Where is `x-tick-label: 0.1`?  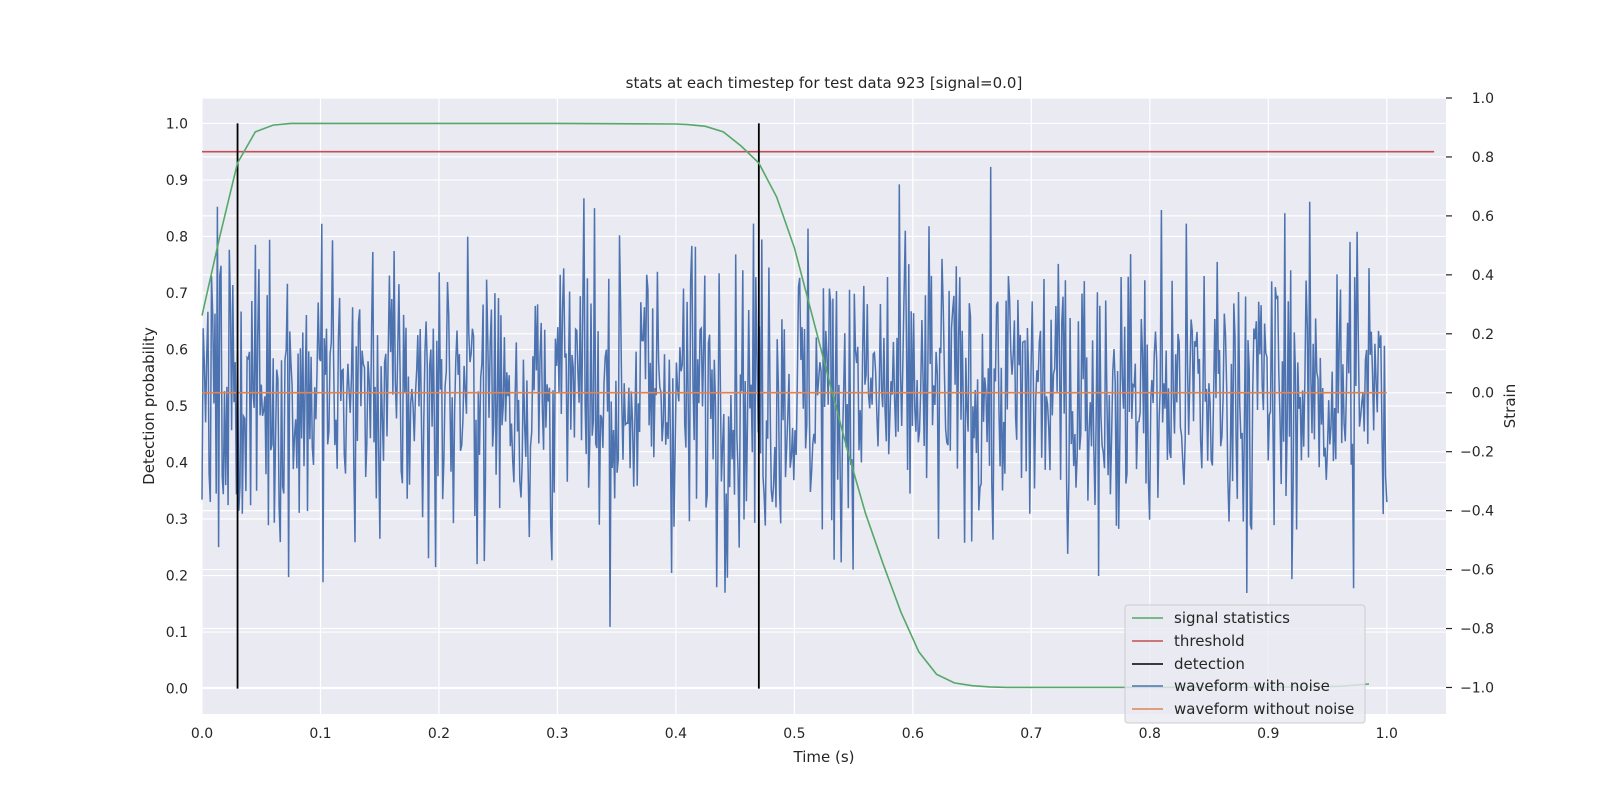 x-tick-label: 0.1 is located at coordinates (320, 734).